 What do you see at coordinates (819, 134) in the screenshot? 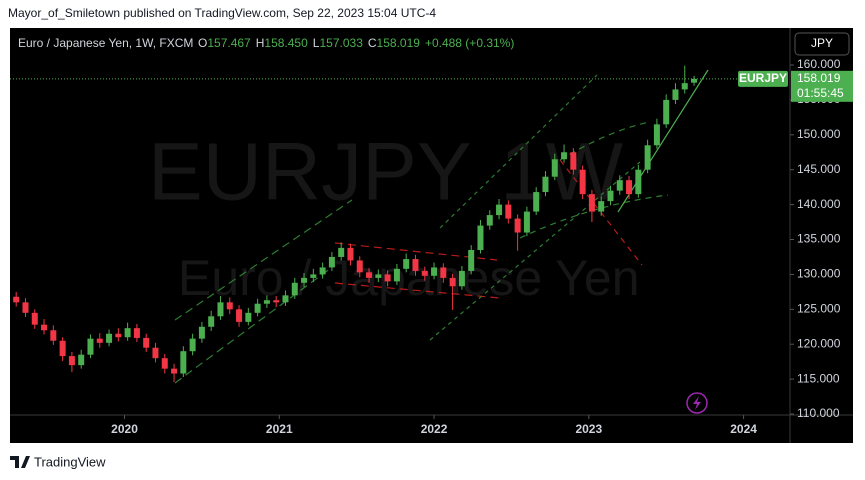
I see `y-tick-label: 150.000` at bounding box center [819, 134].